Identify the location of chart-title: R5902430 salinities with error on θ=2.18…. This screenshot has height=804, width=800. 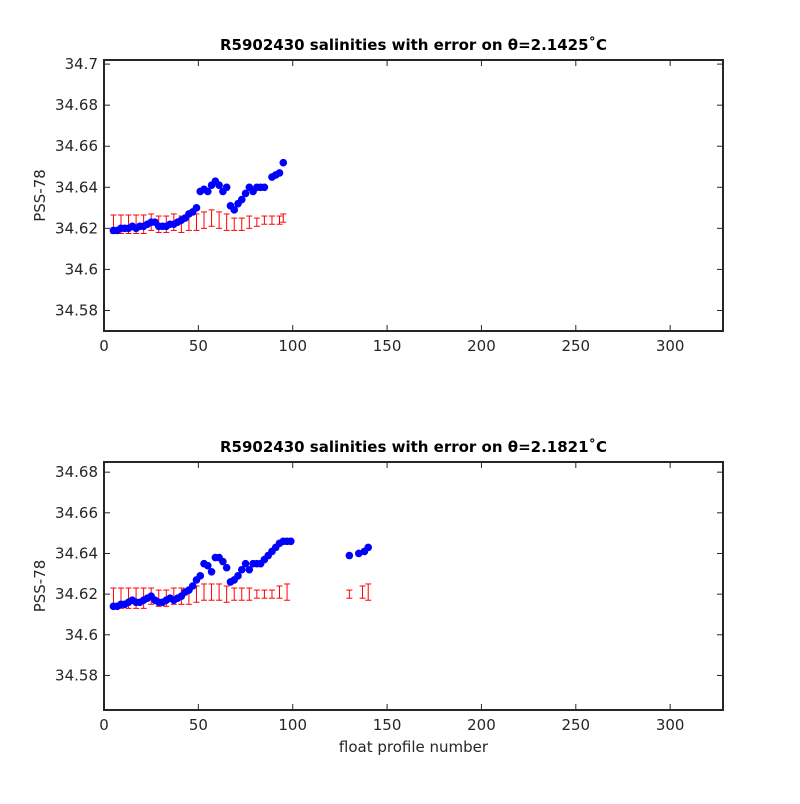
(413, 447).